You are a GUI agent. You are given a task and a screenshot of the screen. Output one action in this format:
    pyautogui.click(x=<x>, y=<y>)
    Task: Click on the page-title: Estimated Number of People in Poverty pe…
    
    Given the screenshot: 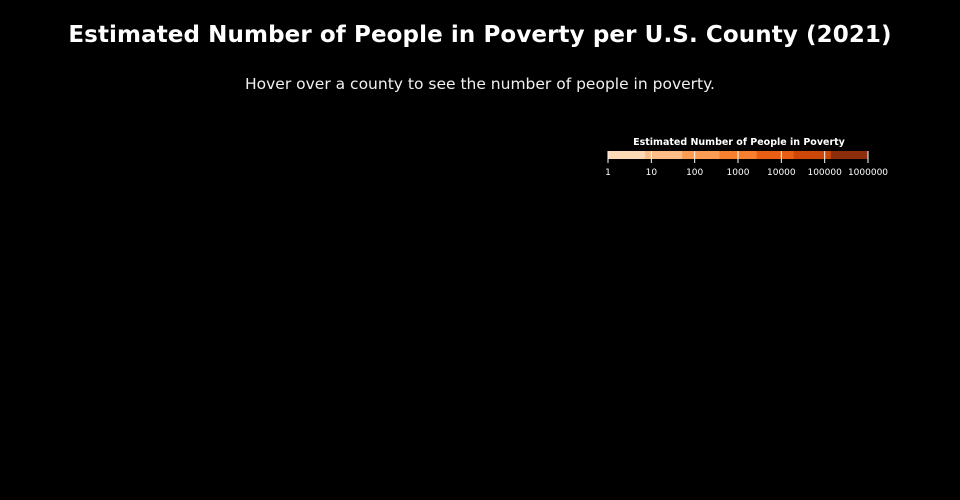 What is the action you would take?
    pyautogui.click(x=480, y=35)
    